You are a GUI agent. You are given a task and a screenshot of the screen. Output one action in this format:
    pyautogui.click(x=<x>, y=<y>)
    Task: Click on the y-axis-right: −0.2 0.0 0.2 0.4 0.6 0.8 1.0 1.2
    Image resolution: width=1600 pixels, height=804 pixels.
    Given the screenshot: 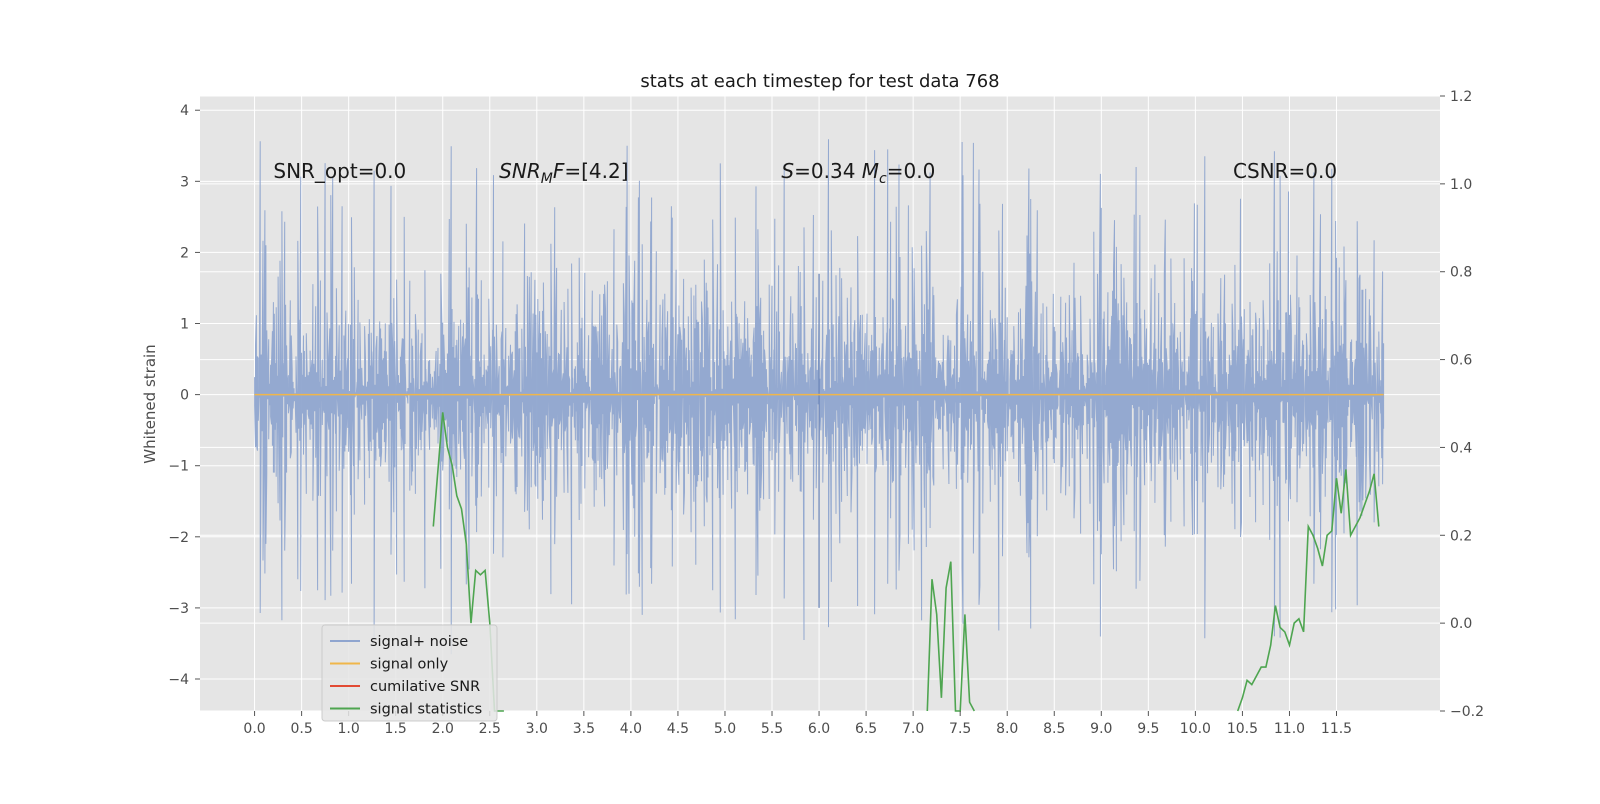 What is the action you would take?
    pyautogui.click(x=1462, y=404)
    